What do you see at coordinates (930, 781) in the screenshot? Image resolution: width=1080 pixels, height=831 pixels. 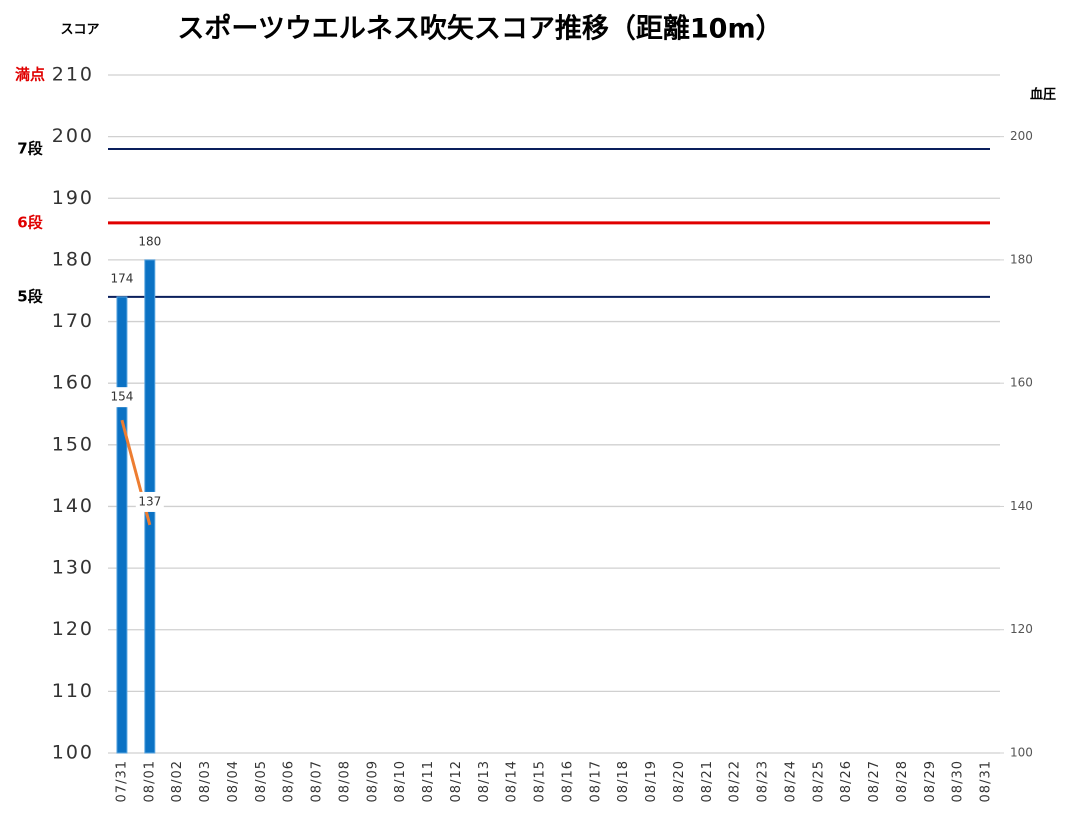 I see `x-tick-label: 08/29` at bounding box center [930, 781].